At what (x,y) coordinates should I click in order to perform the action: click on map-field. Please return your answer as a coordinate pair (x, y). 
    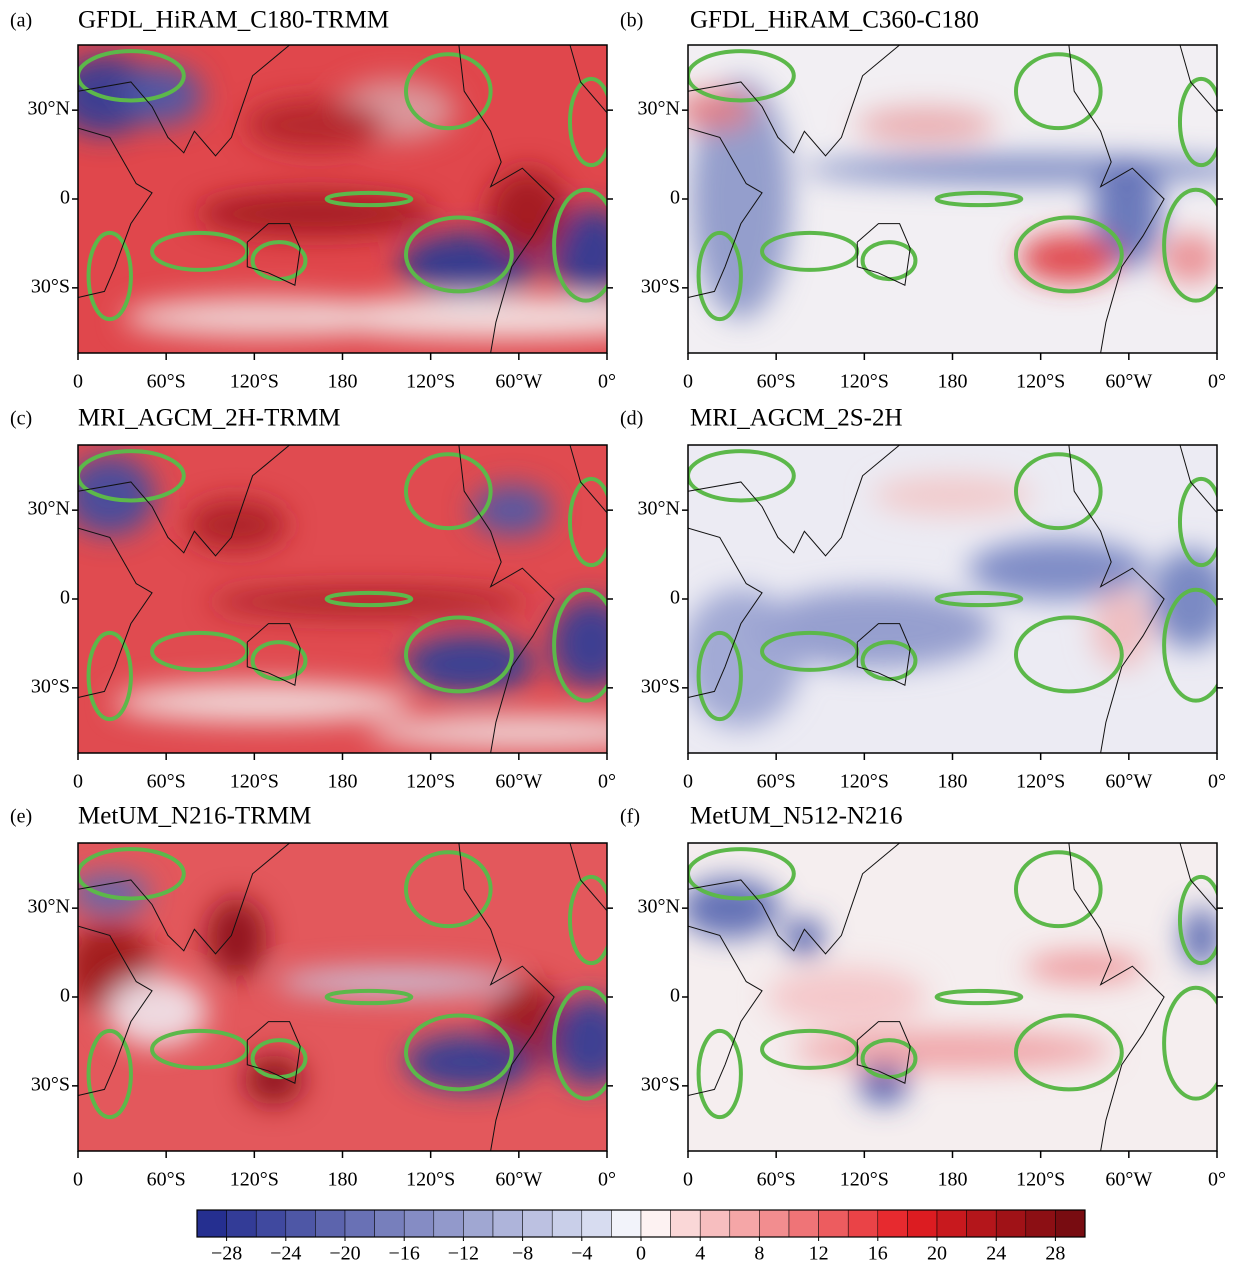
    Looking at the image, I should click on (952, 997).